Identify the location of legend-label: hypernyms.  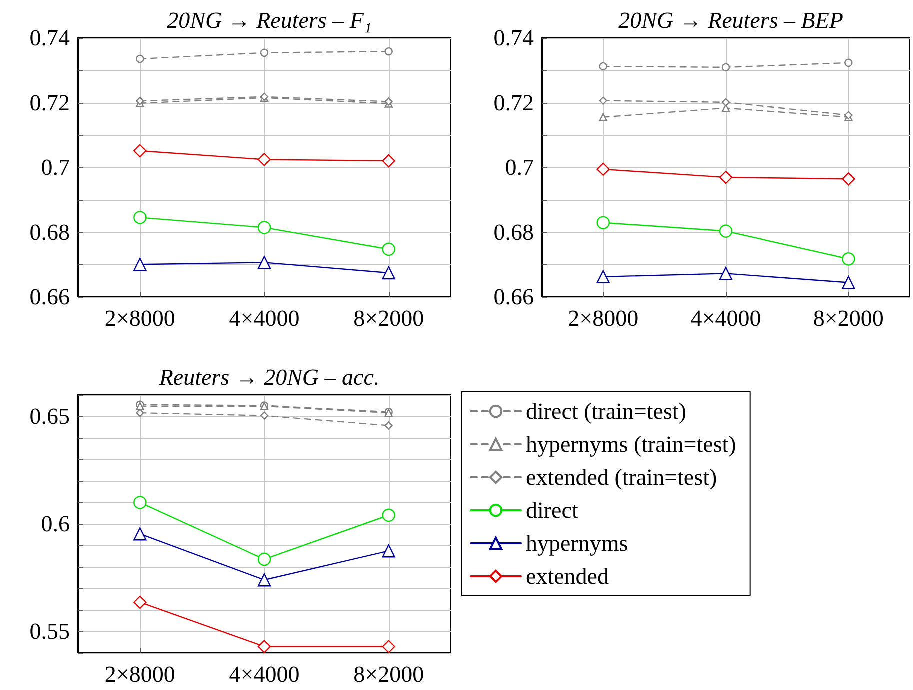
(577, 543).